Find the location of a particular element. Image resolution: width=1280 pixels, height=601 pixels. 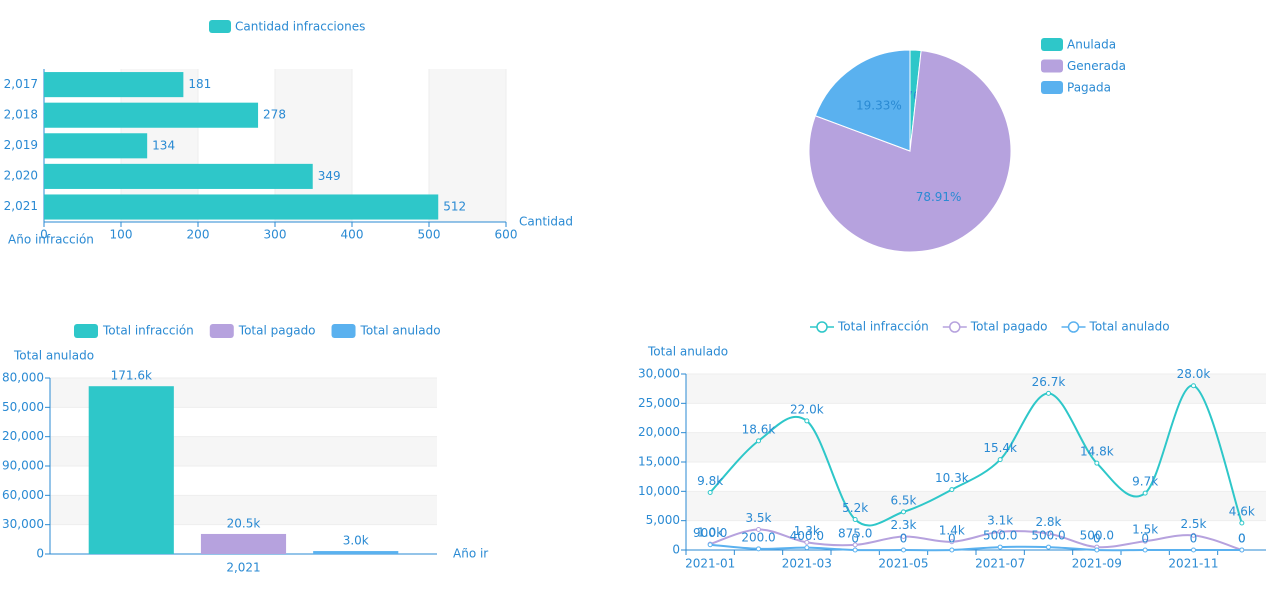

x-tick-label: 400 is located at coordinates (352, 235).